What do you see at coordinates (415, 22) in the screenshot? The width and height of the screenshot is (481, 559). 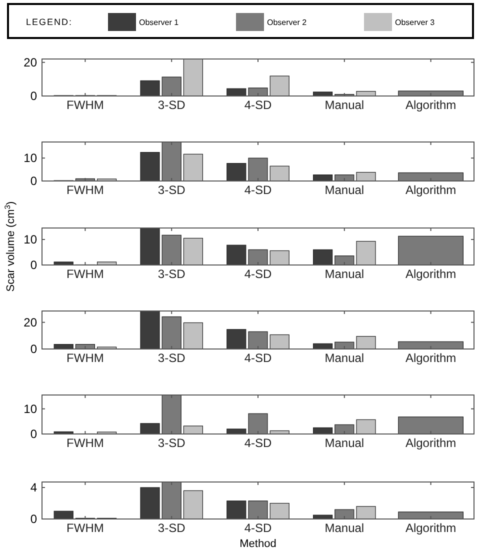 I see `legend-label: Observer 3` at bounding box center [415, 22].